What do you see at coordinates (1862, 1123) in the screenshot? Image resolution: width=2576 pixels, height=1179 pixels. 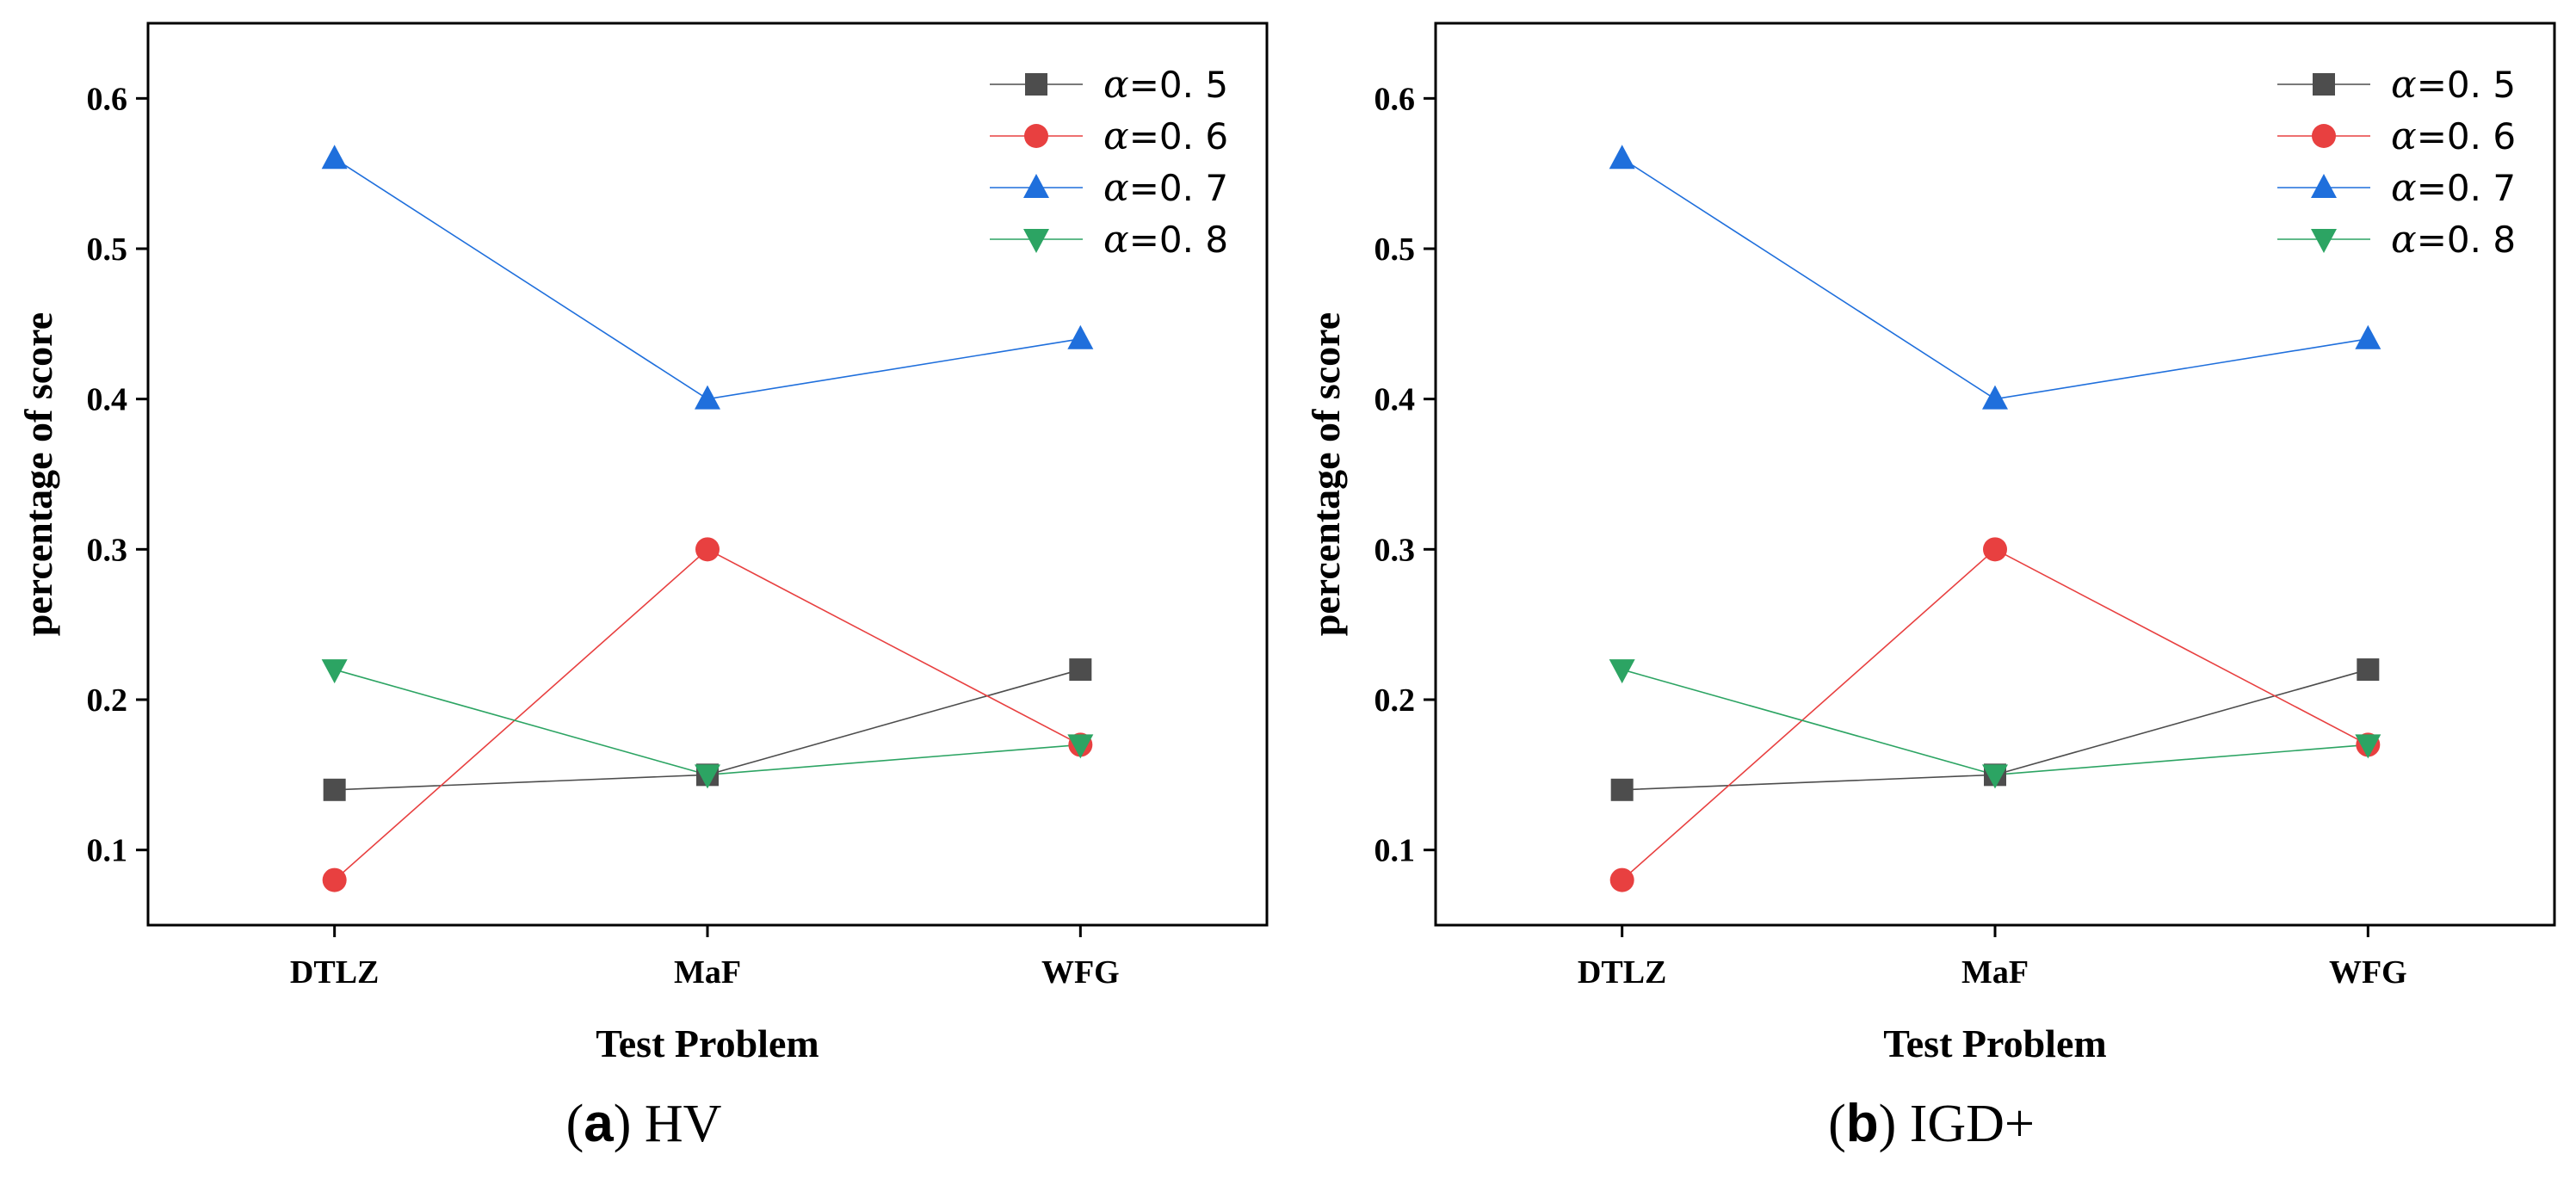 I see `caption-label: b` at bounding box center [1862, 1123].